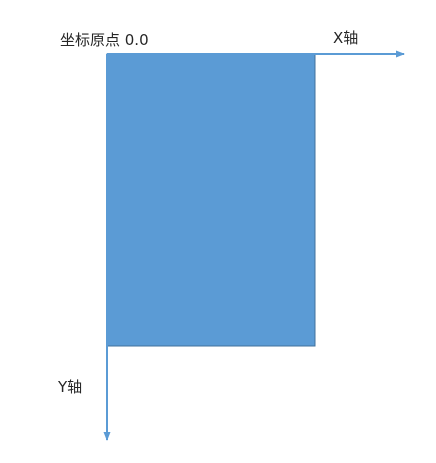  I want to click on x-axis-label: X轴, so click(346, 38).